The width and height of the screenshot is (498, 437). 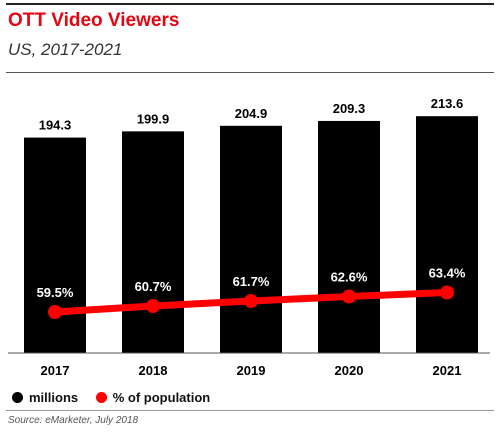 I want to click on population-point-2019, so click(x=251, y=301).